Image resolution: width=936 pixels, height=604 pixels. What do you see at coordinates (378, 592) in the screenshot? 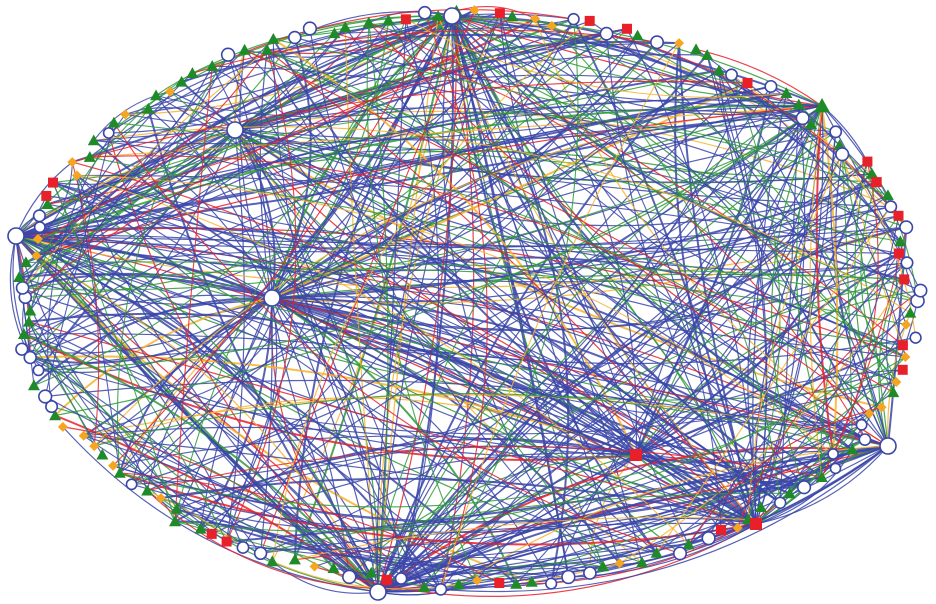
I see `node-hub-bottom-center` at bounding box center [378, 592].